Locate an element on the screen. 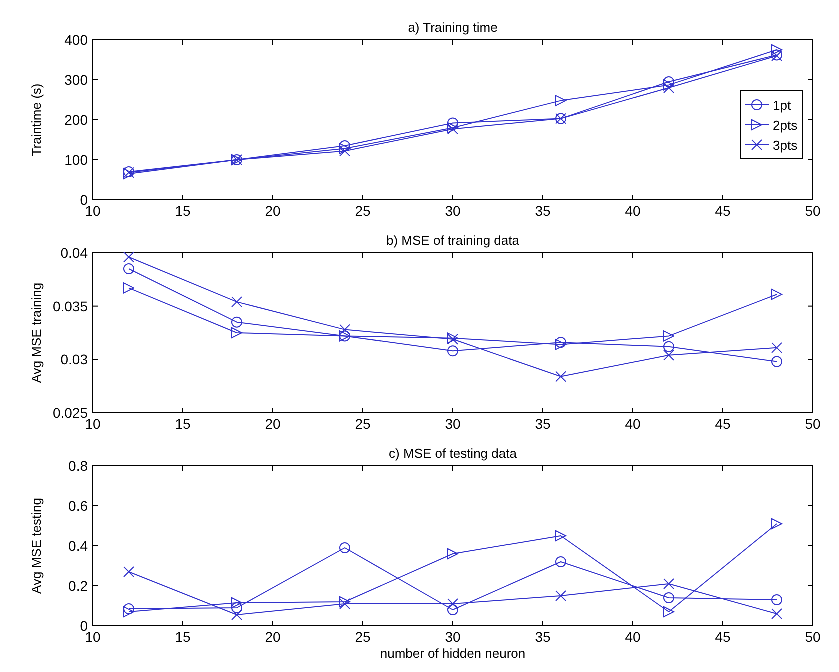 The height and width of the screenshot is (672, 839). legend-label: 2pts is located at coordinates (785, 125).